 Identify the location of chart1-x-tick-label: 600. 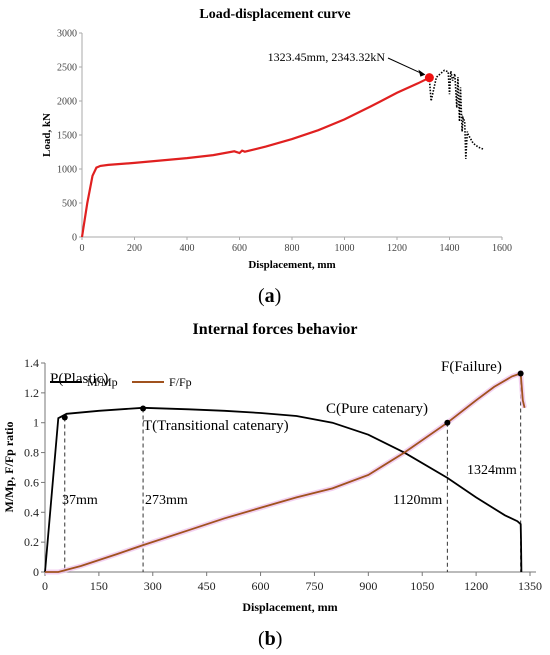
(239, 248).